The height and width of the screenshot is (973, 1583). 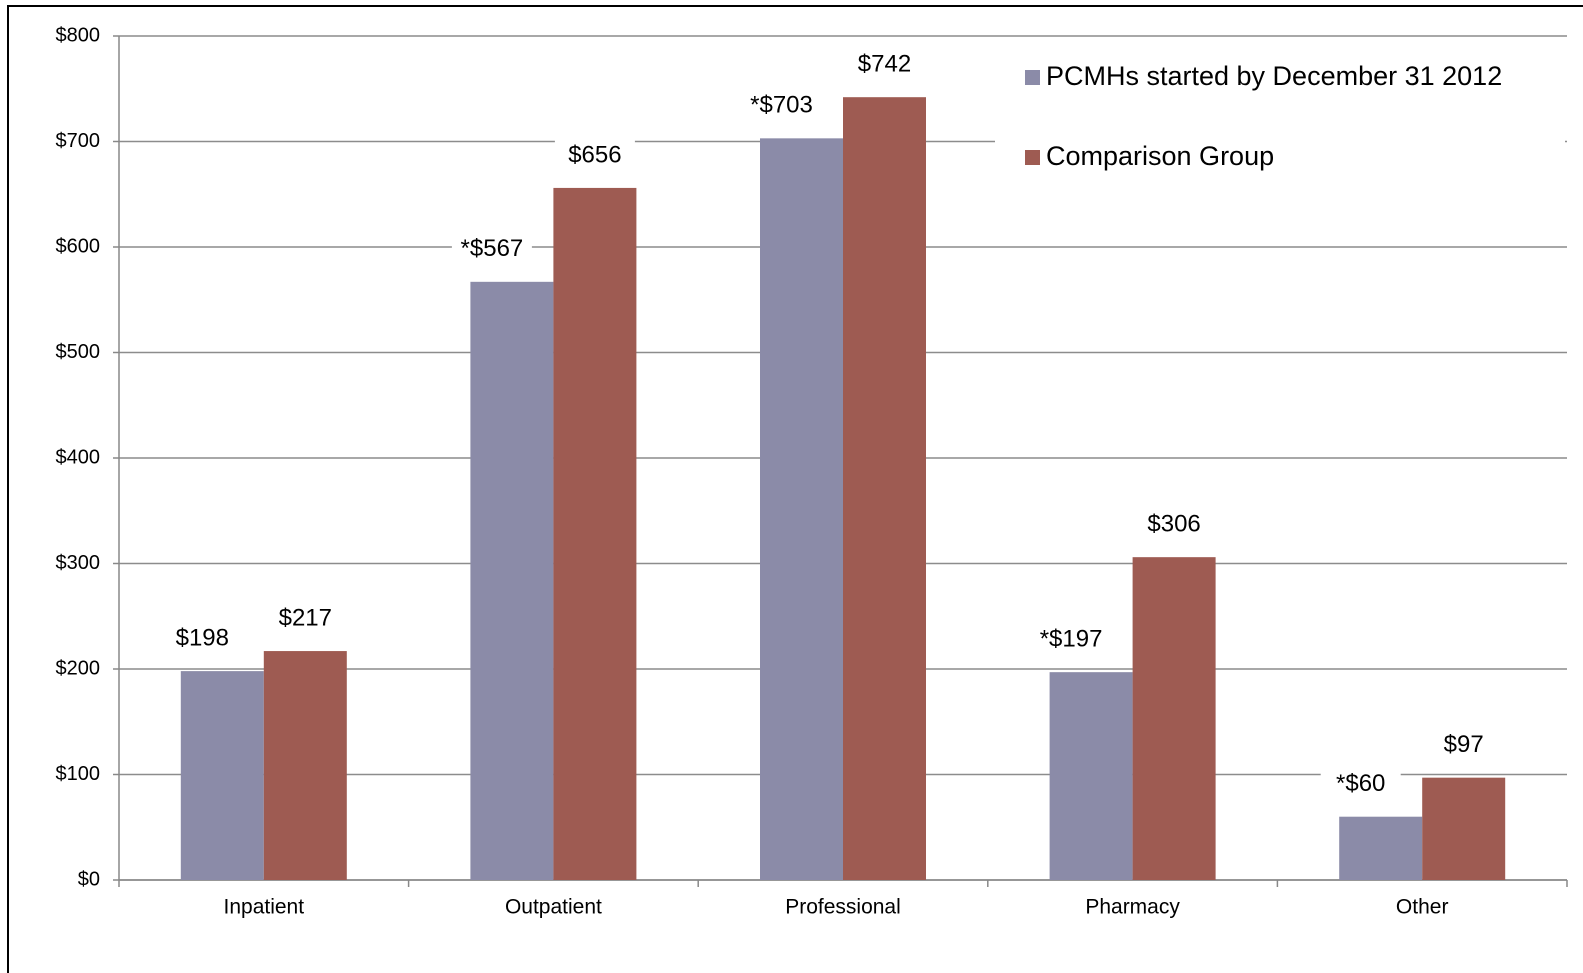 I want to click on value-label: $198, so click(x=202, y=637).